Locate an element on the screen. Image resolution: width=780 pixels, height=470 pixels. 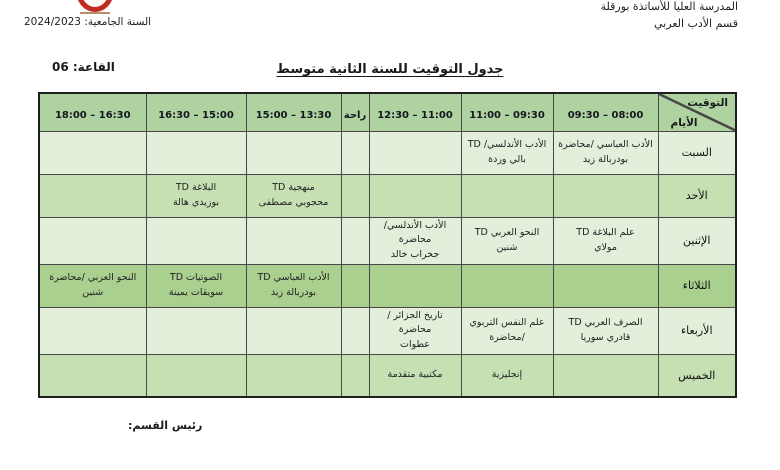
schedule-cell: إنجليزية is located at coordinates (507, 375).